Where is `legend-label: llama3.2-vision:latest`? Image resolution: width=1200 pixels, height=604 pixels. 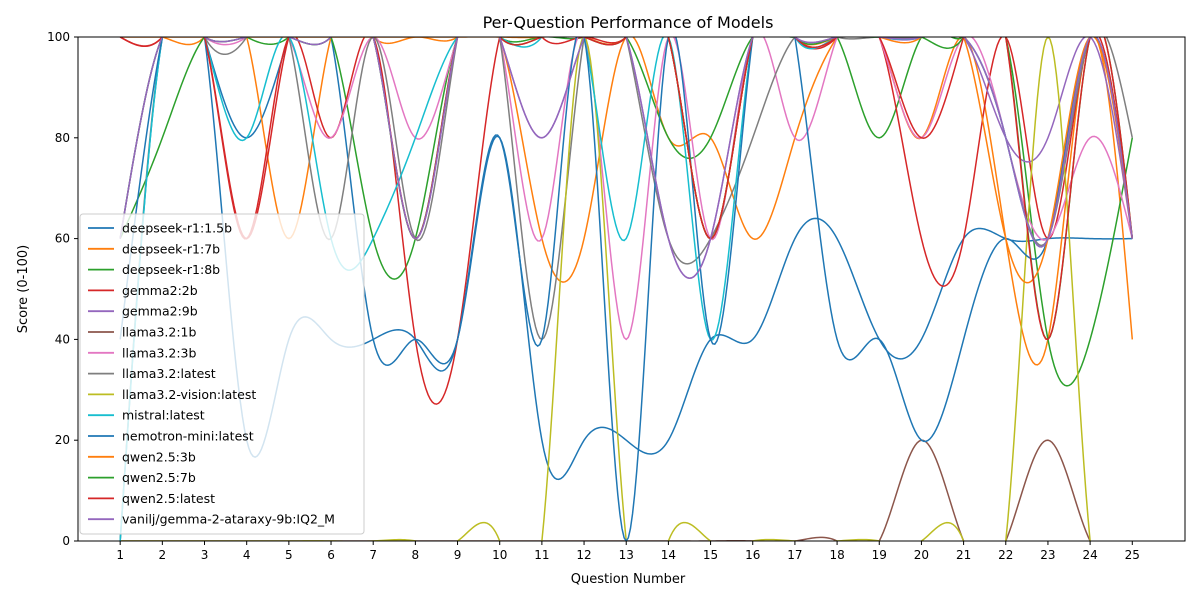 legend-label: llama3.2-vision:latest is located at coordinates (189, 394).